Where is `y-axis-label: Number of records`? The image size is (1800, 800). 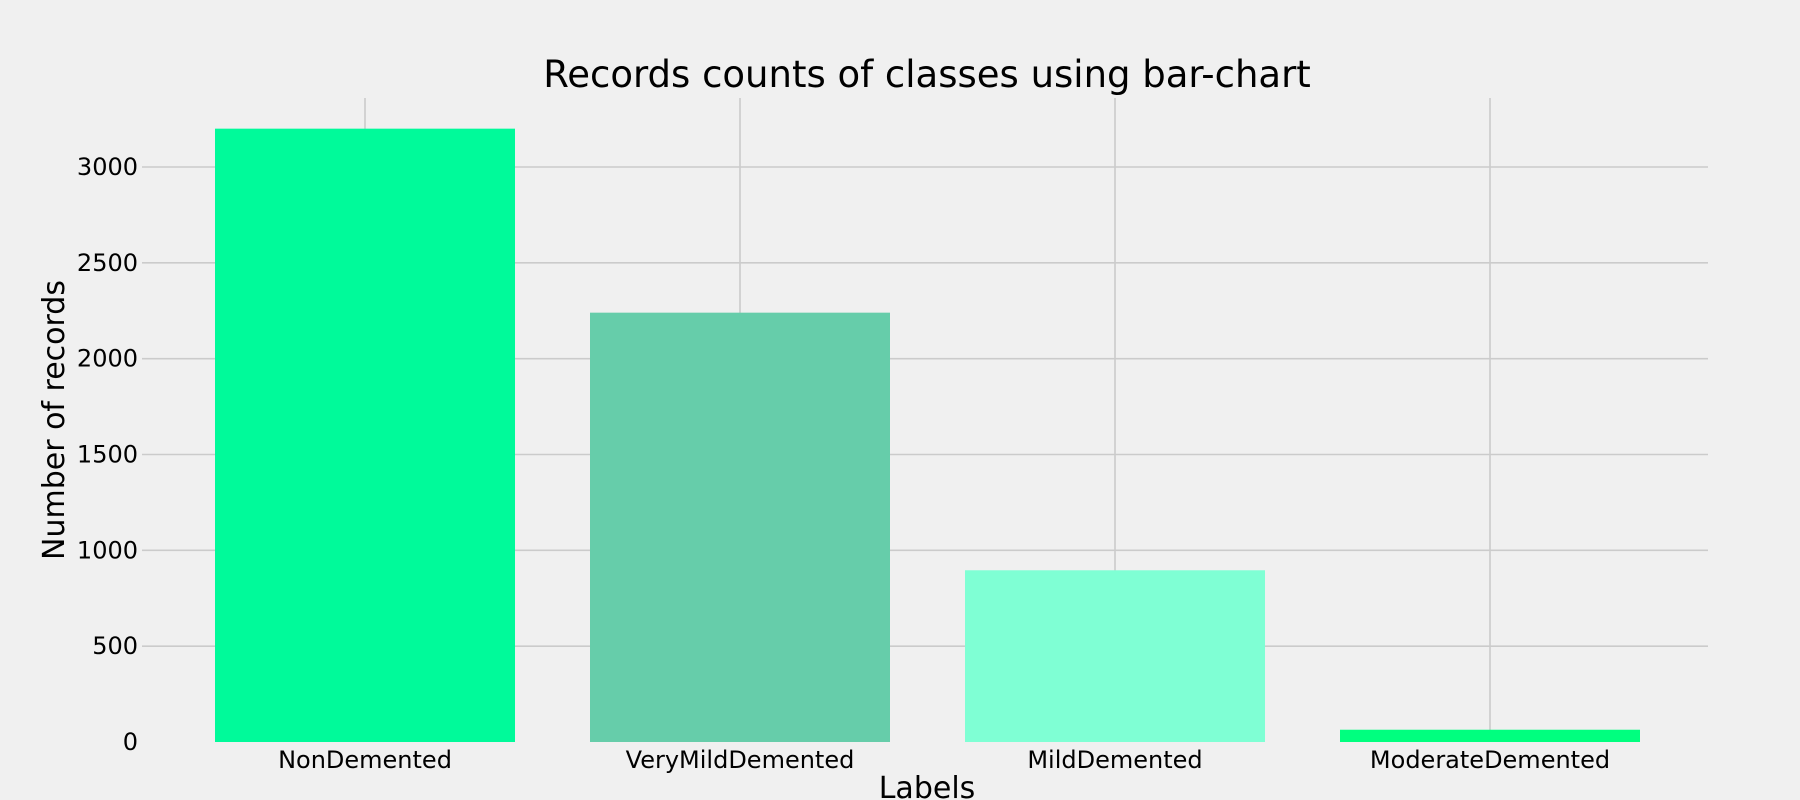 y-axis-label: Number of records is located at coordinates (54, 420).